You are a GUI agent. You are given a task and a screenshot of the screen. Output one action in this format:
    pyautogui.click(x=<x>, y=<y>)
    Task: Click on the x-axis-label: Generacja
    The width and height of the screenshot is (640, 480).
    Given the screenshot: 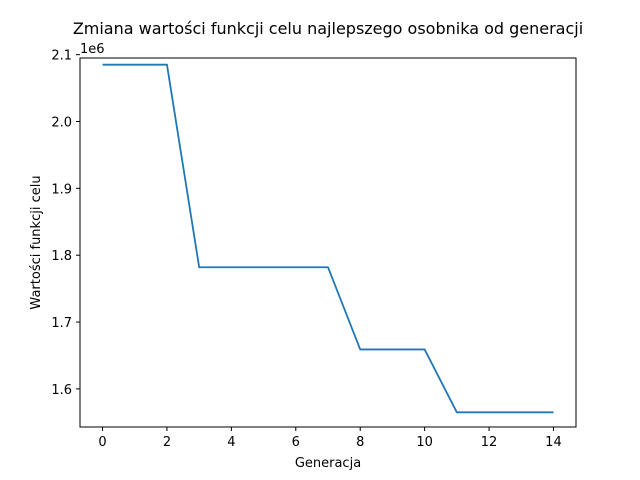 What is the action you would take?
    pyautogui.click(x=328, y=463)
    